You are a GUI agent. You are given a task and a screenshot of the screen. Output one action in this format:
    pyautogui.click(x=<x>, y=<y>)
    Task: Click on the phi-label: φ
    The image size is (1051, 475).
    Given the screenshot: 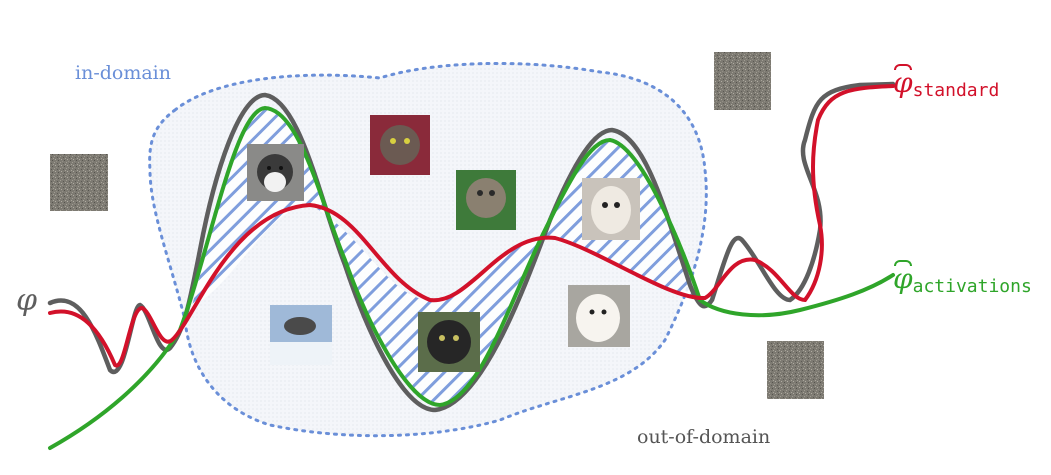 What is the action you would take?
    pyautogui.click(x=27, y=300)
    